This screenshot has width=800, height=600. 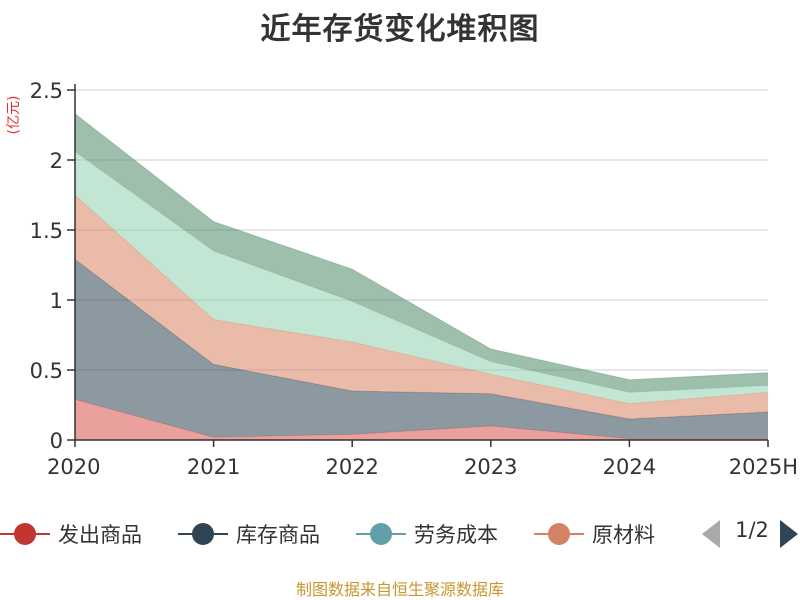 I want to click on x-tick-label: 2025H, so click(x=763, y=467).